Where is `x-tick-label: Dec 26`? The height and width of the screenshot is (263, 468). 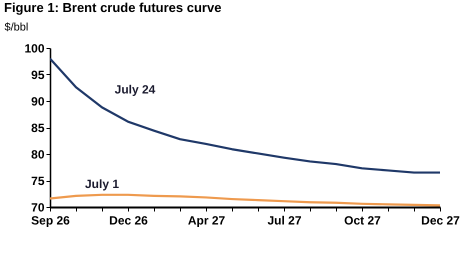
x-tick-label: Dec 26 is located at coordinates (128, 221).